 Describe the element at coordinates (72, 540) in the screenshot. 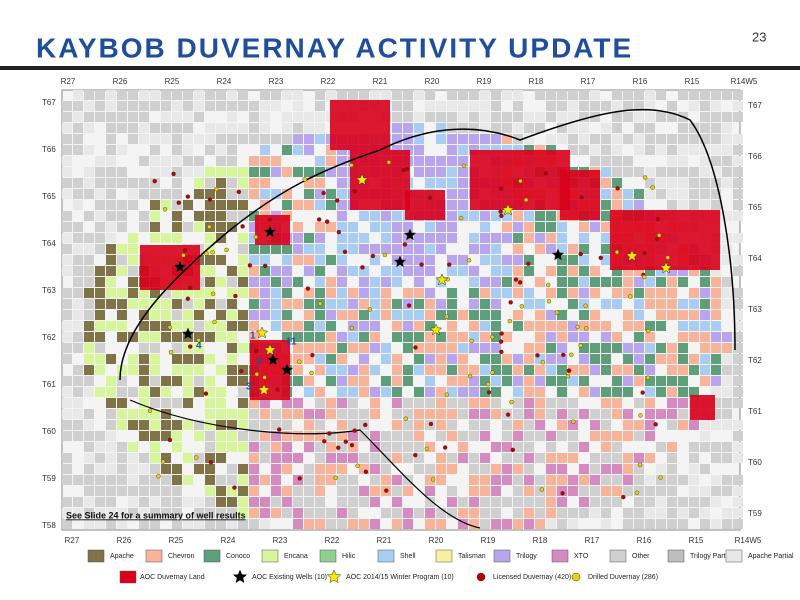

I see `range-label: R27` at that location.